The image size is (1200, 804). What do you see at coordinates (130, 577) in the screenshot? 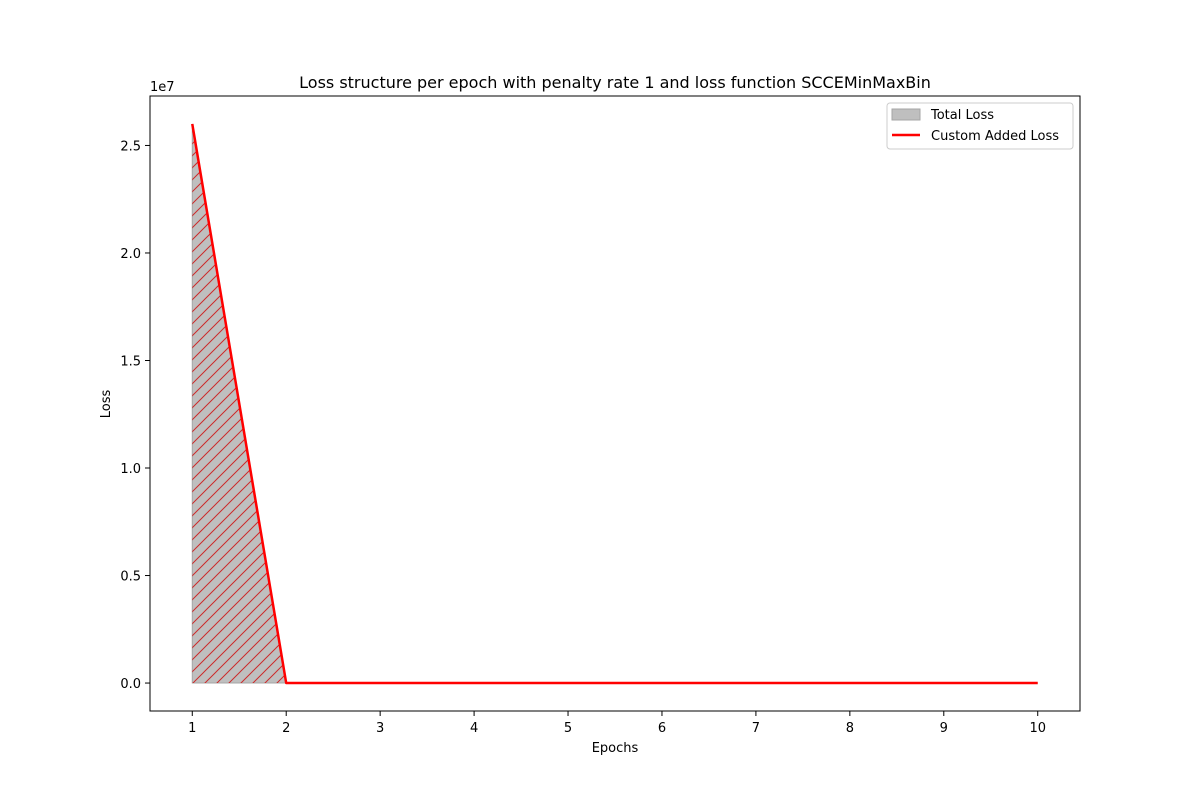
I see `y-tick-label: 0.5` at bounding box center [130, 577].